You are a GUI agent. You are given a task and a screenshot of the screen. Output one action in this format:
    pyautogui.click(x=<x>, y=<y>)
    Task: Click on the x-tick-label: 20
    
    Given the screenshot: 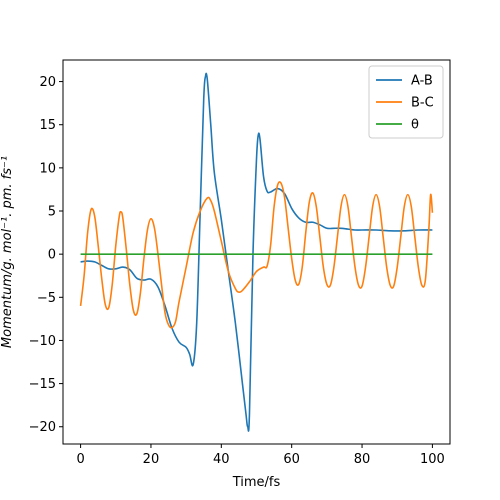 What is the action you would take?
    pyautogui.click(x=151, y=459)
    